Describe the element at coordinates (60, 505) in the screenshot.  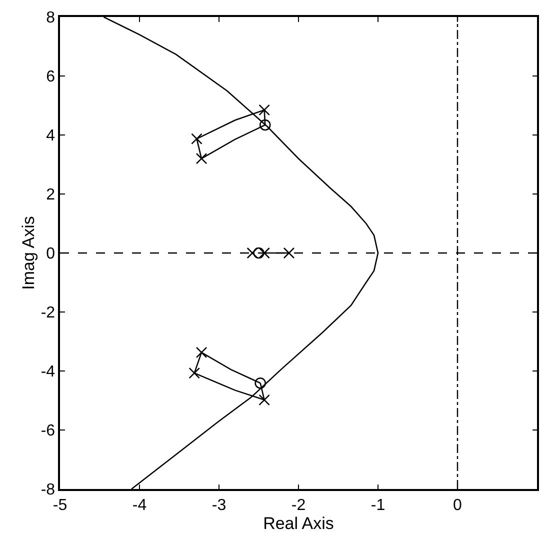
I see `x-tick-label: -5` at that location.